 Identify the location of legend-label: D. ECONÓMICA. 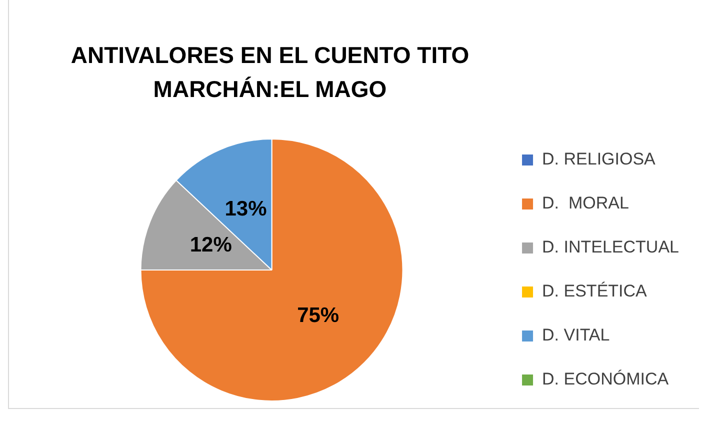
(606, 379).